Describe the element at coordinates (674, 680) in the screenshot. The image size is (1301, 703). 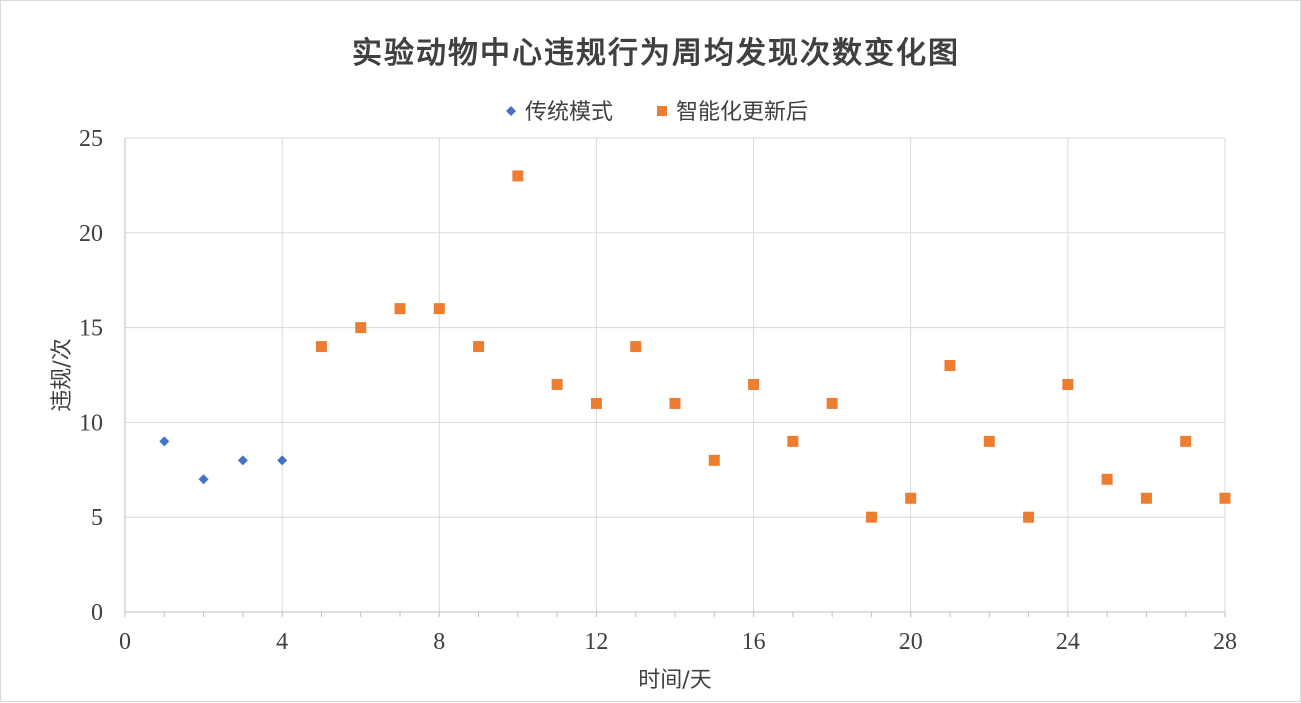
I see `x-axis-label: 时间/天` at that location.